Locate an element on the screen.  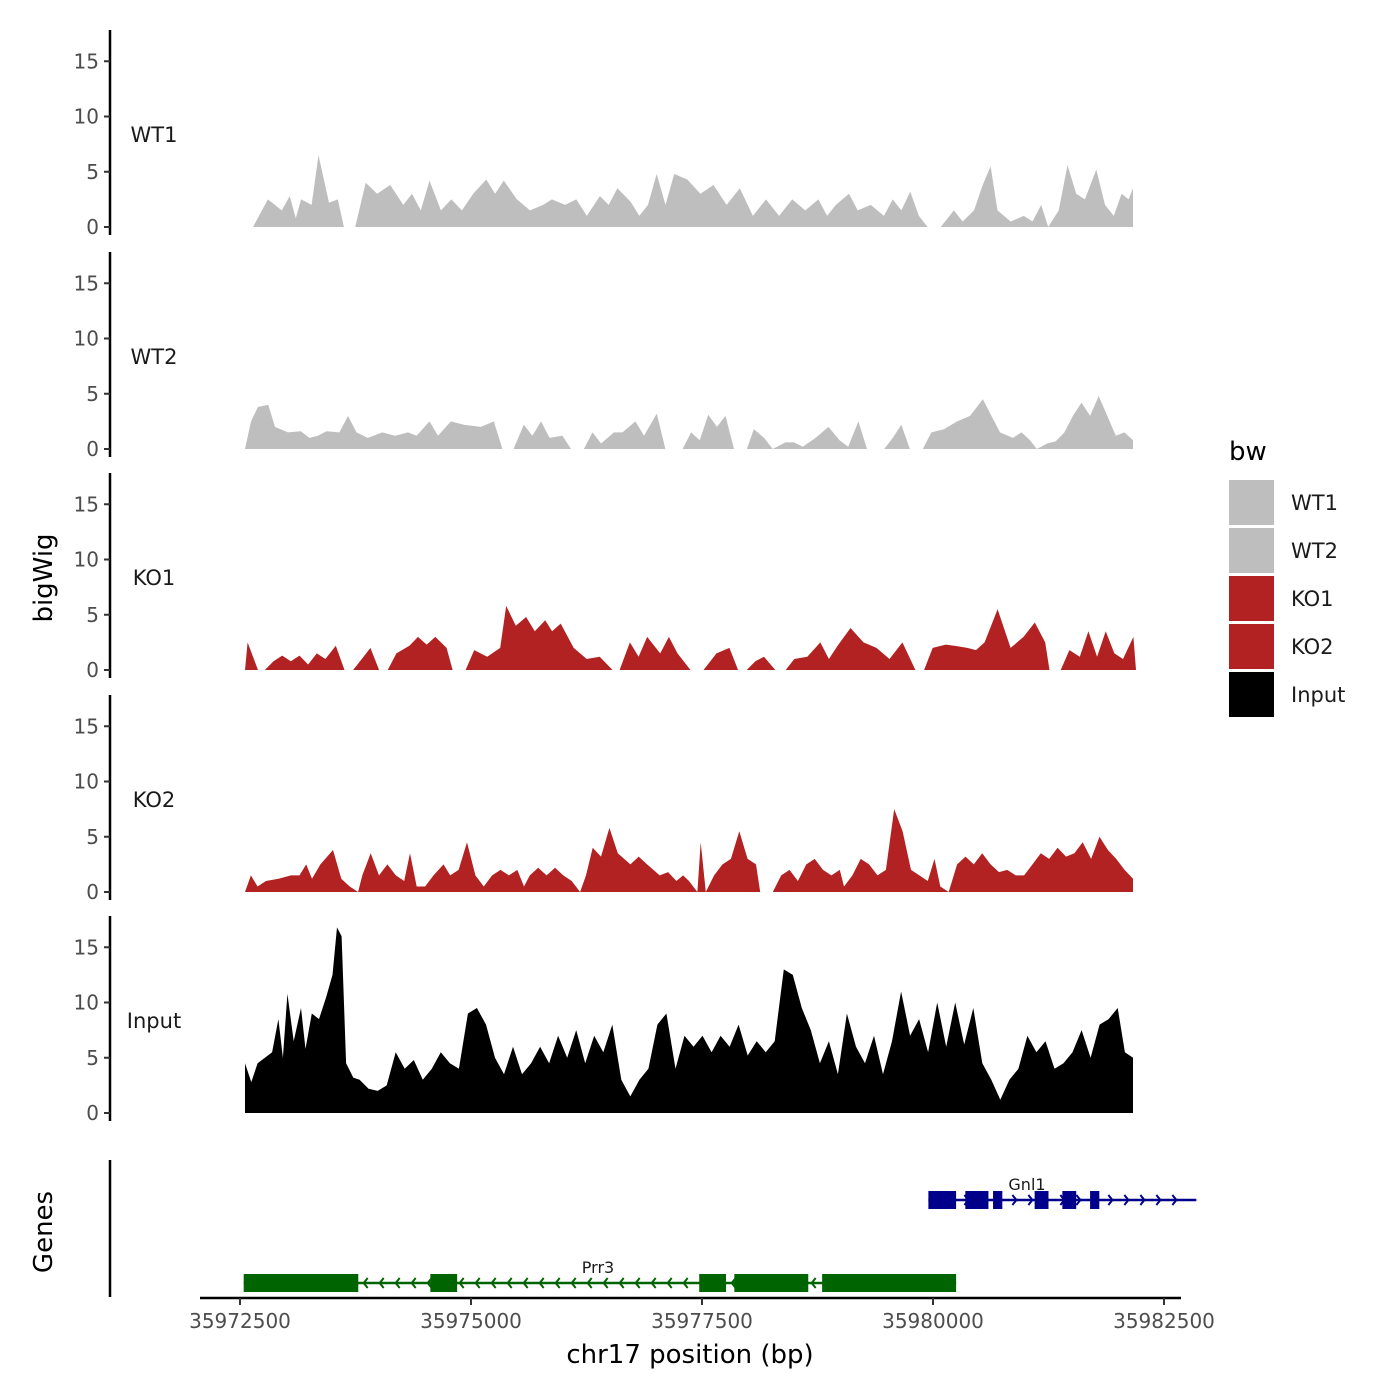
track-wt1: 0 5 10 15 WT1 is located at coordinates (603, 134).